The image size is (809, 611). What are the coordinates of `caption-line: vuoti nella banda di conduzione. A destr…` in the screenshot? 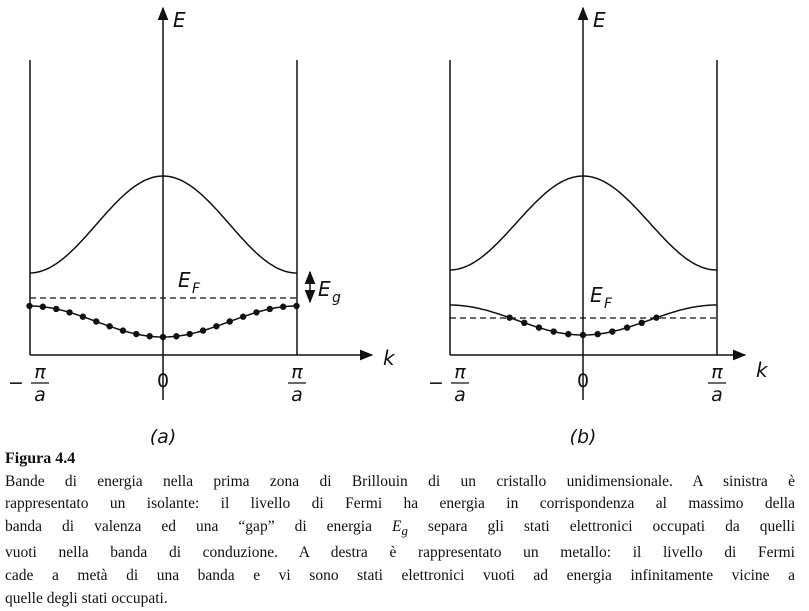 It's located at (400, 553).